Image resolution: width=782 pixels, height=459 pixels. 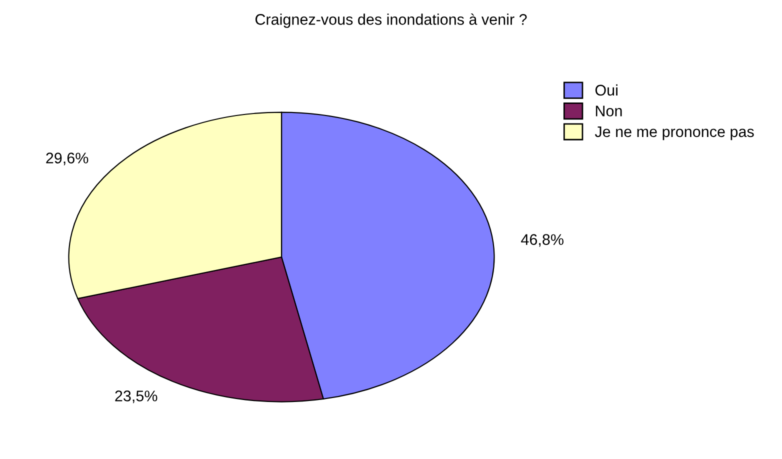 What do you see at coordinates (67, 159) in the screenshot?
I see `data-label: 29,6%` at bounding box center [67, 159].